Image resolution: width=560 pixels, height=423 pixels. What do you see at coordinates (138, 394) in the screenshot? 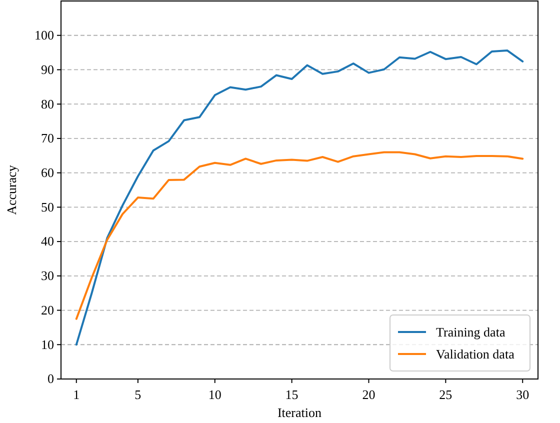
I see `x-tick-label: 5` at bounding box center [138, 394].